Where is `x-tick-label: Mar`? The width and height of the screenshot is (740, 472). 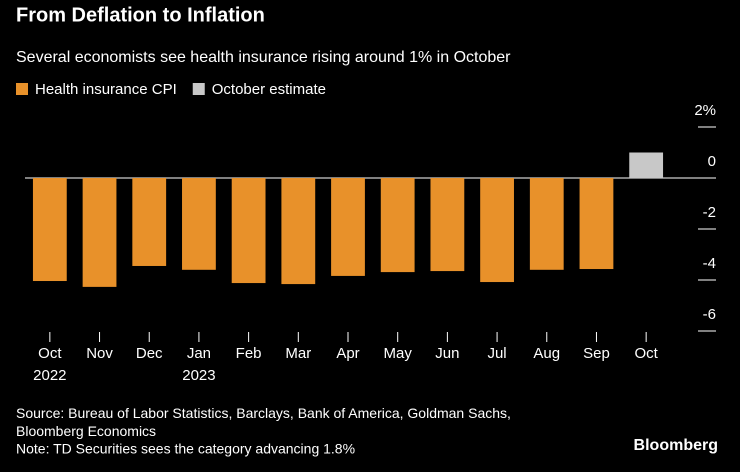
x-tick-label: Mar is located at coordinates (298, 353).